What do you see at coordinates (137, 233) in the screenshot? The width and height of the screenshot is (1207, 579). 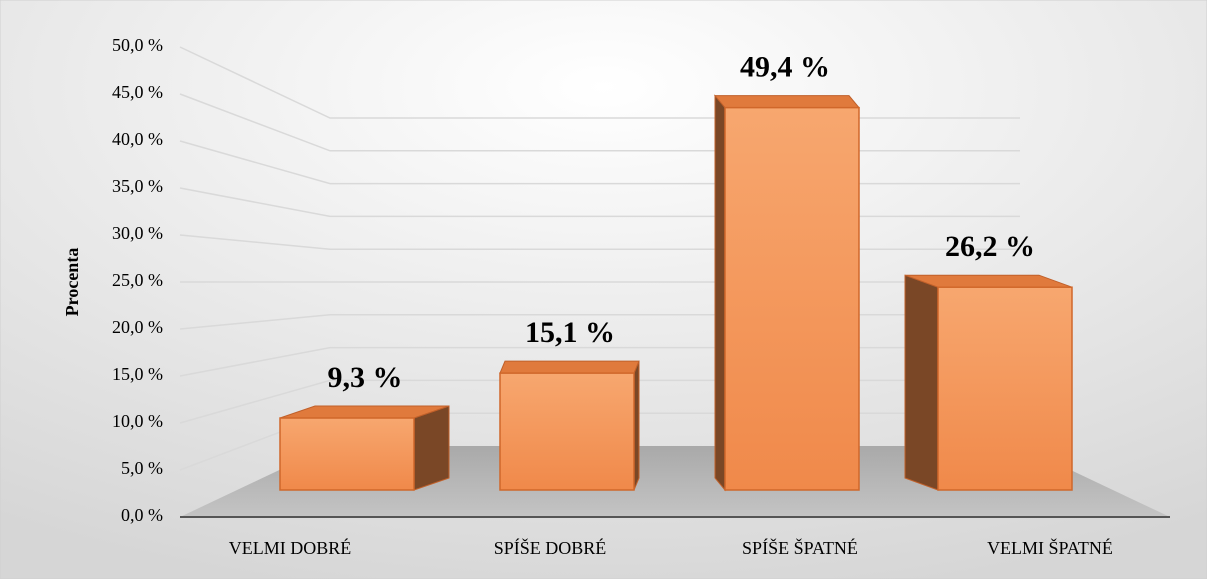 I see `y-tick-label: 30,0 %` at bounding box center [137, 233].